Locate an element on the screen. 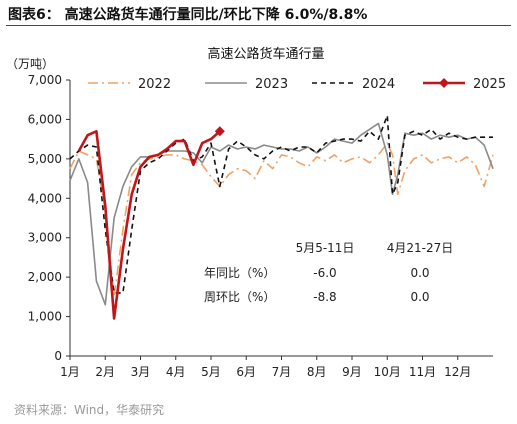 This screenshot has height=424, width=517. y-axis: 0 1,000 2,000 3,000 4,000 5,000 6,000 7,000 is located at coordinates (49, 218).